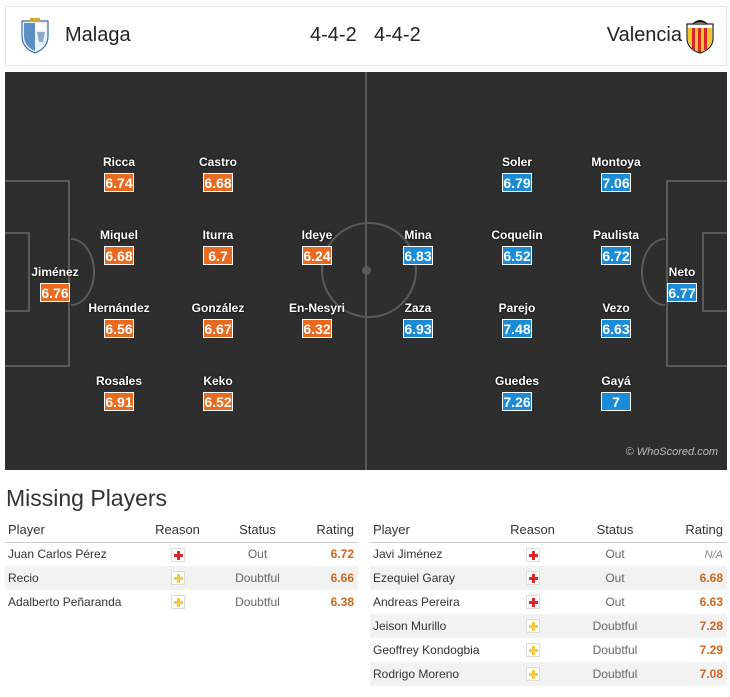 The height and width of the screenshot is (697, 730). I want to click on player-rating: 6.56, so click(119, 328).